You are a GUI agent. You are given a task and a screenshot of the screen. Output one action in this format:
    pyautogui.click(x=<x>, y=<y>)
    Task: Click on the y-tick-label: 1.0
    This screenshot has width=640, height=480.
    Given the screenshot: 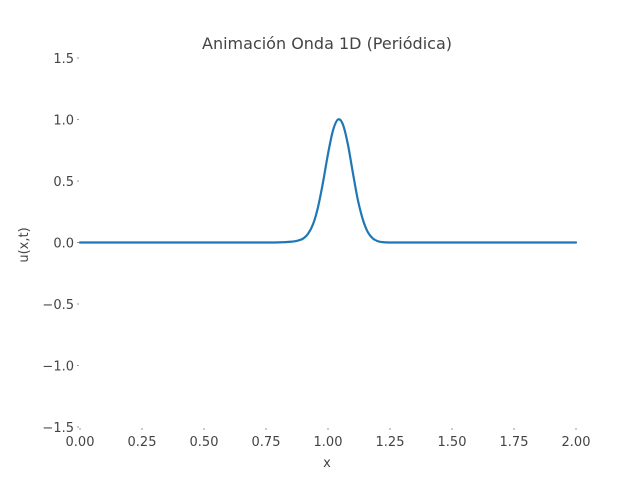 What is the action you would take?
    pyautogui.click(x=63, y=121)
    